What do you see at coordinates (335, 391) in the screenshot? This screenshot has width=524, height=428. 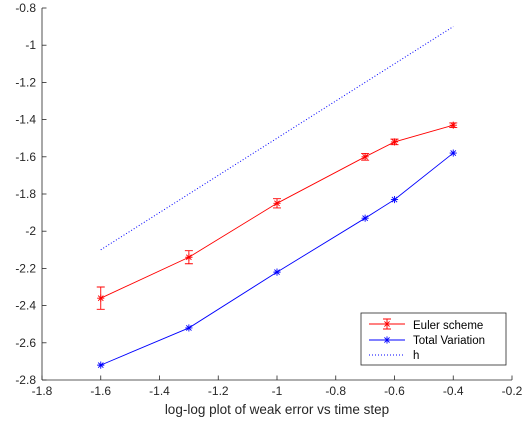 I see `x-tick-label: -0.8` at bounding box center [335, 391].